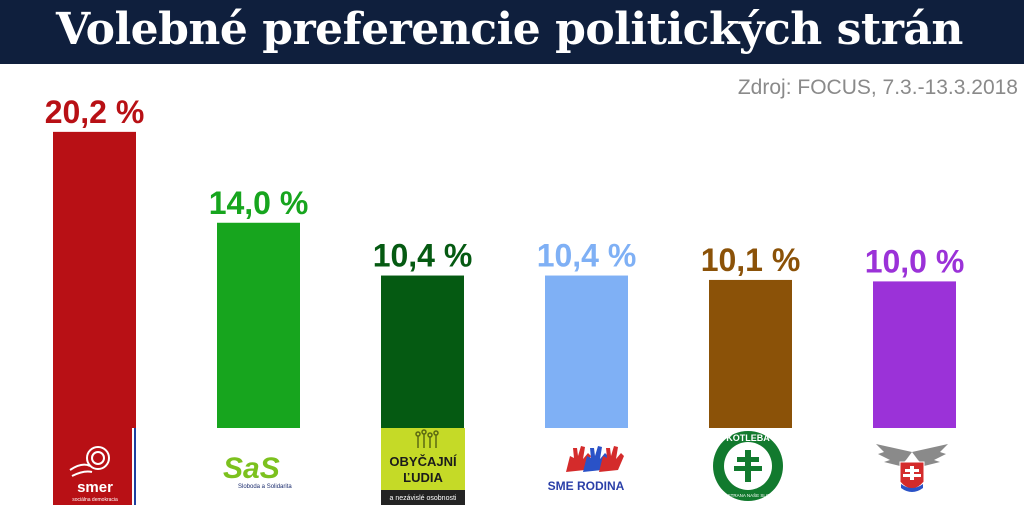  I want to click on hands-icon, so click(595, 459).